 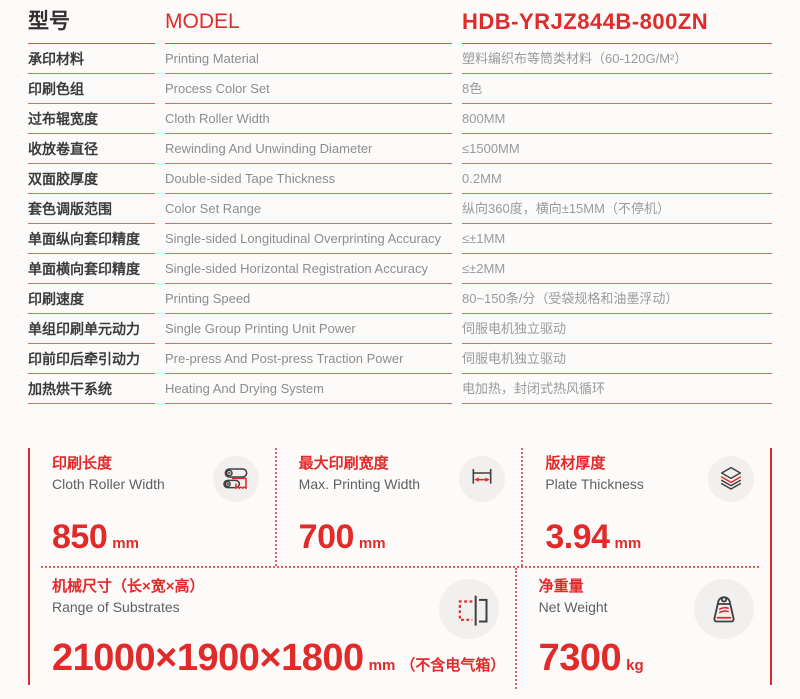 I want to click on card-header: 机械尺寸（长×宽×高） Range of Substrates, so click(x=275, y=608).